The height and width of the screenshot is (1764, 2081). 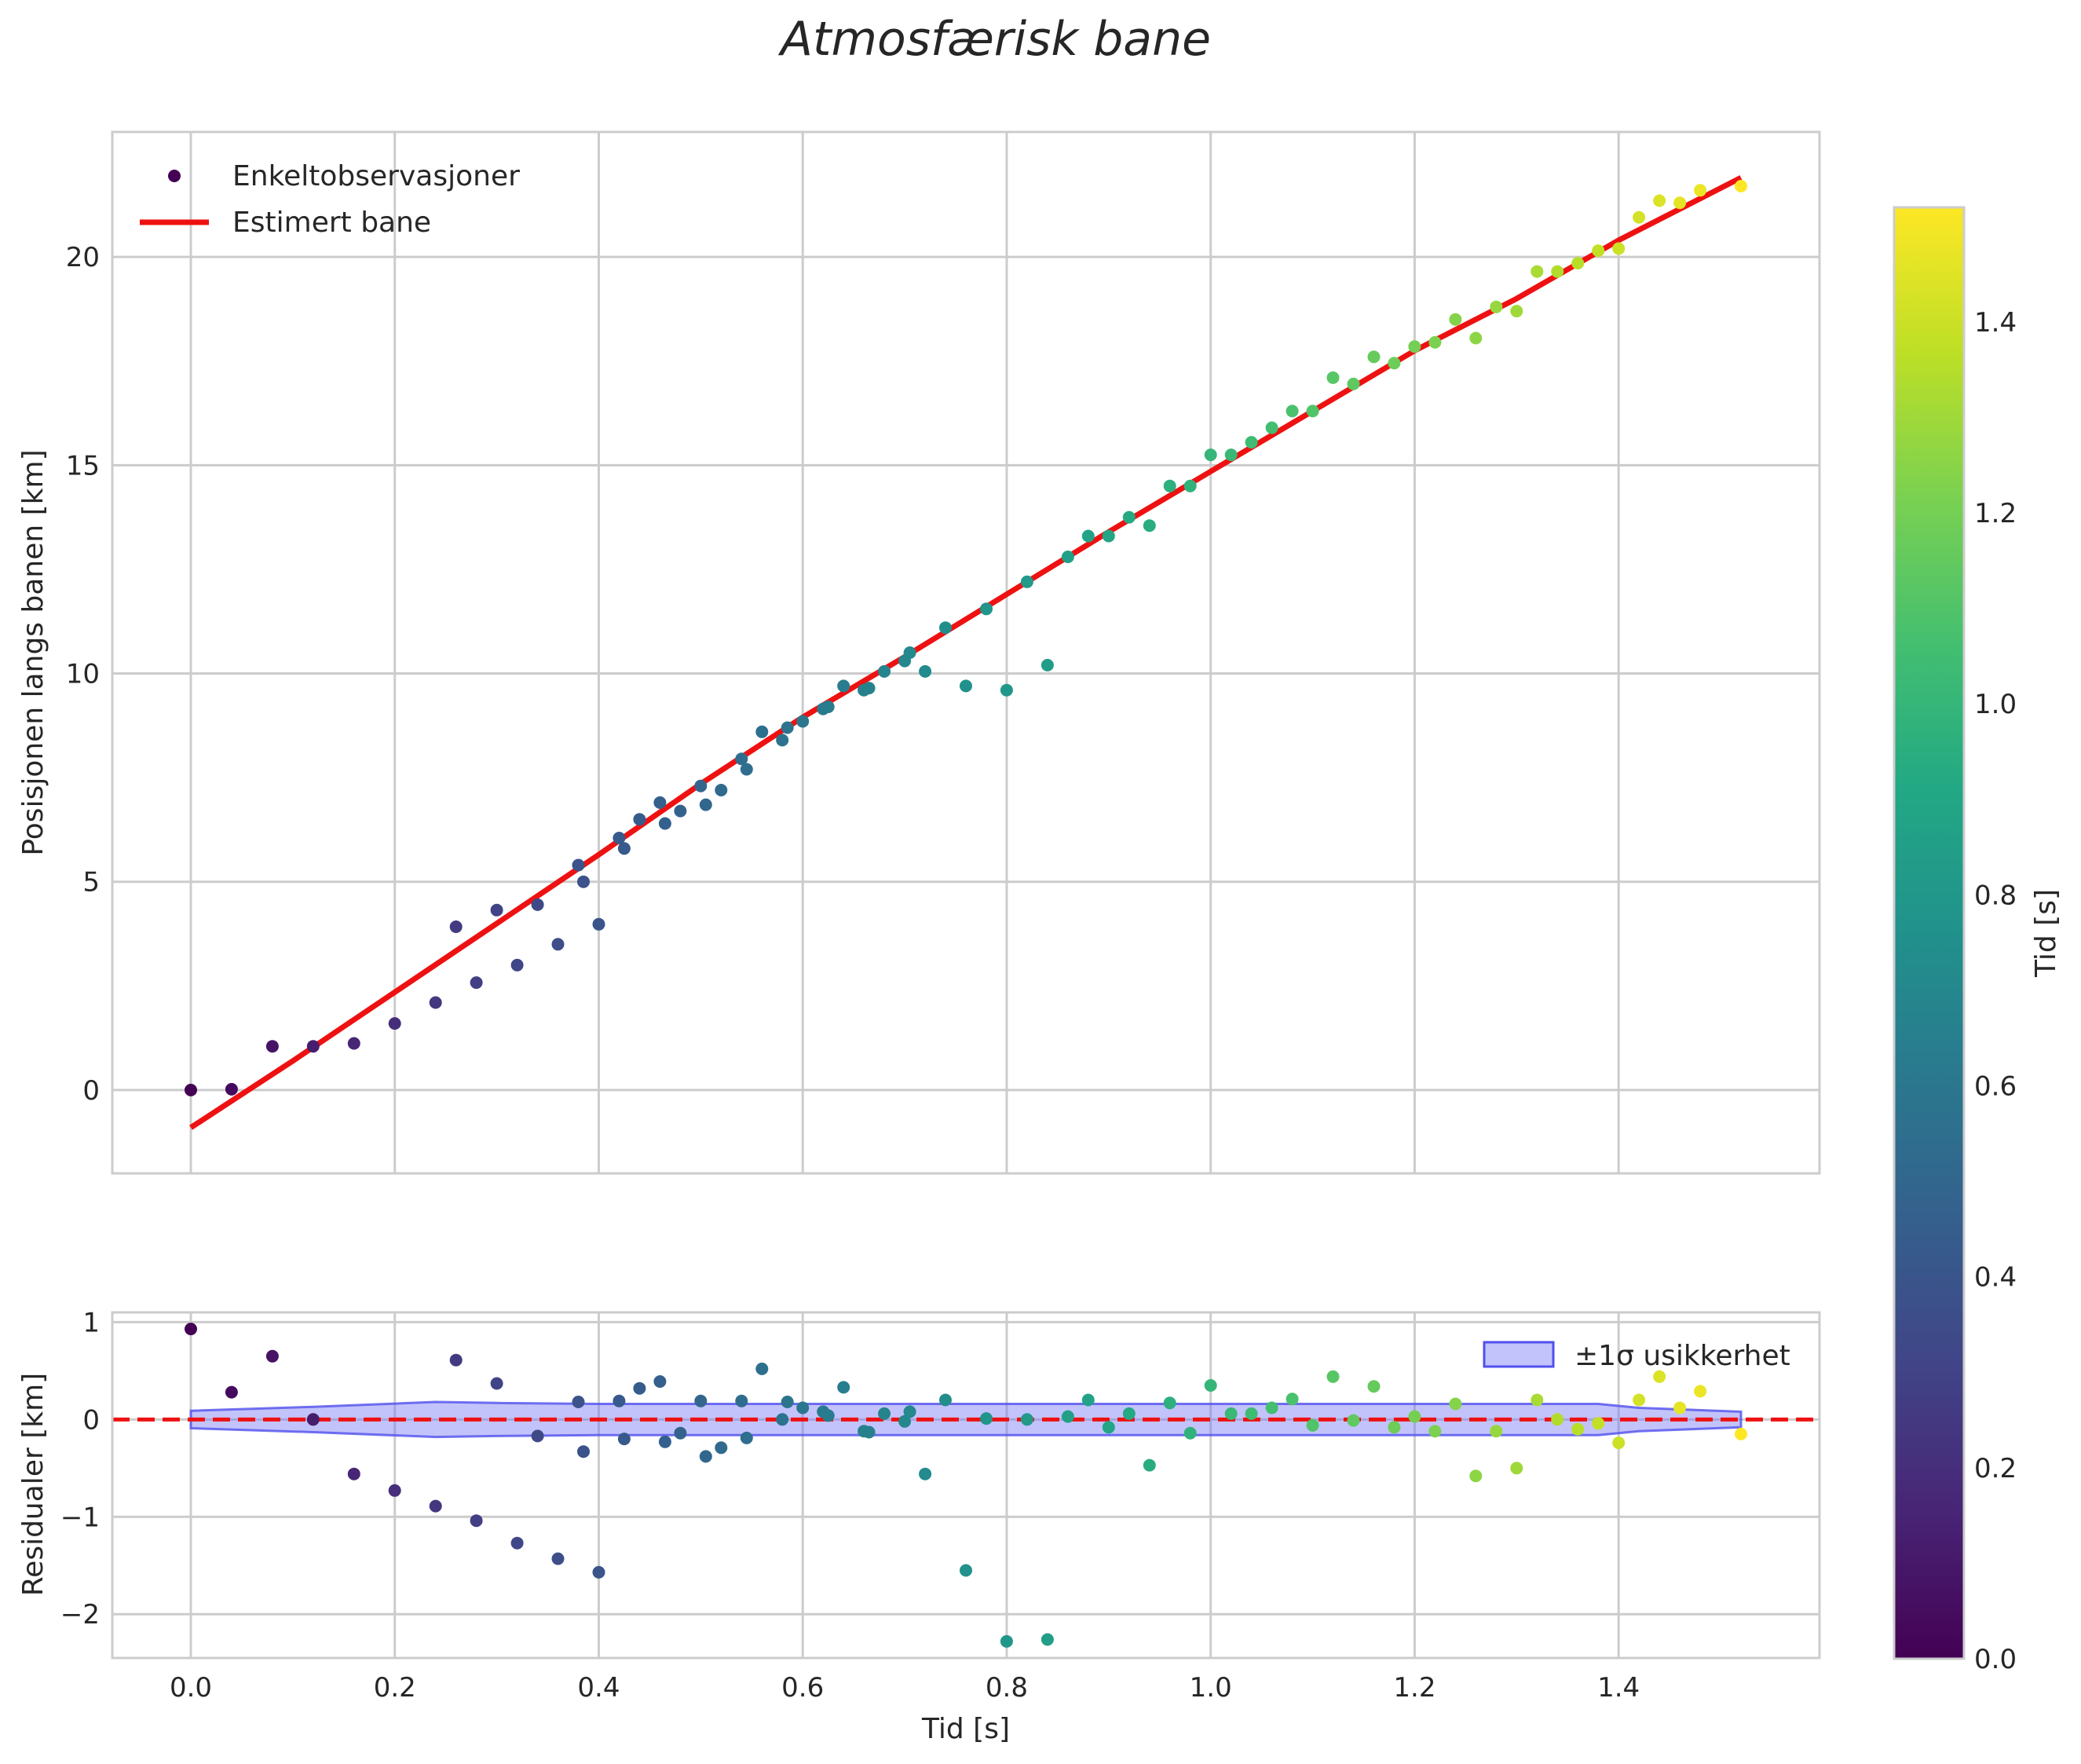 I want to click on legend-scatter-label: Enkeltobservasjoner, so click(x=376, y=176).